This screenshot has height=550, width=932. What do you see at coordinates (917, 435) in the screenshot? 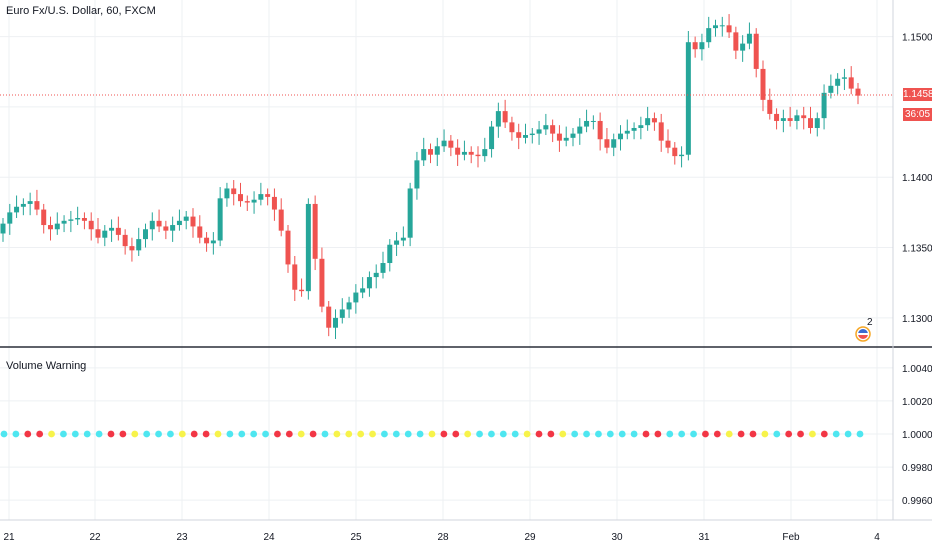
I see `y-tick-label: 1.0000` at bounding box center [917, 435].